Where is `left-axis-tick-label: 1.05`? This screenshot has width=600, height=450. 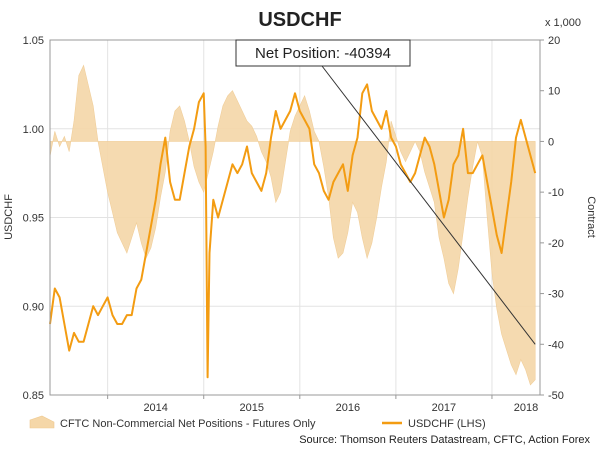
left-axis-tick-label: 1.05 is located at coordinates (33, 41).